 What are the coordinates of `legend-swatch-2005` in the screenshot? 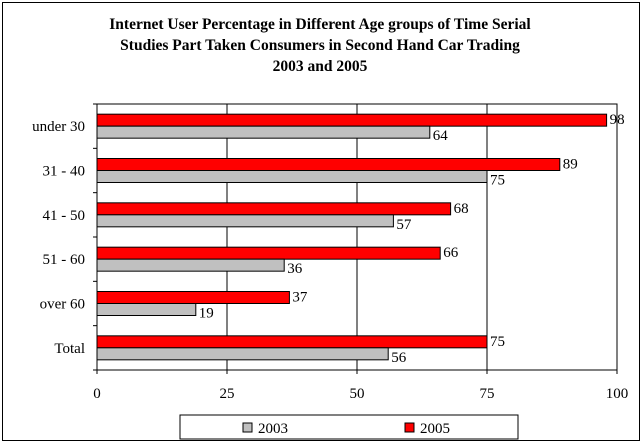 It's located at (409, 427).